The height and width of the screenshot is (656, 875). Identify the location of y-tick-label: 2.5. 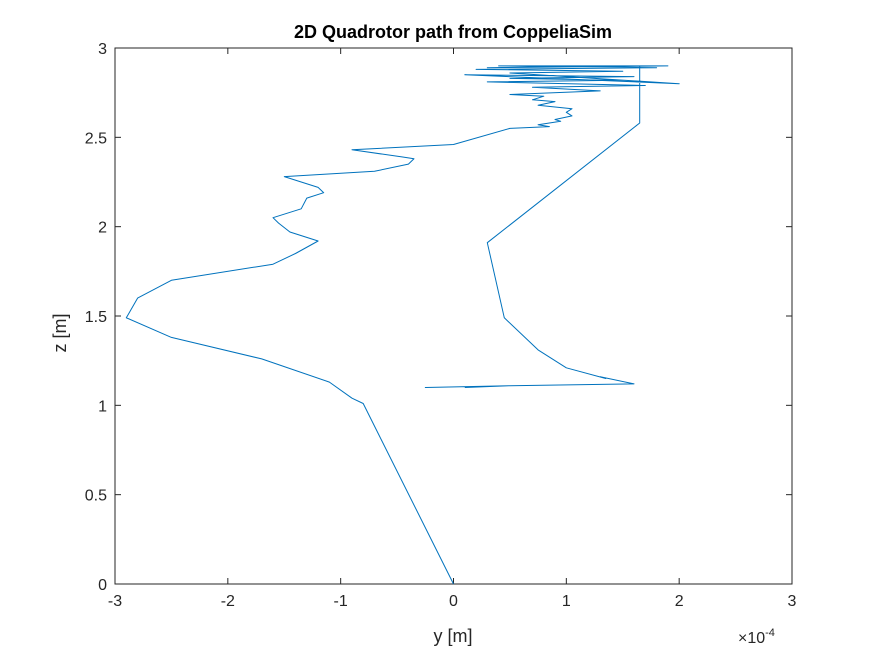
(96, 138).